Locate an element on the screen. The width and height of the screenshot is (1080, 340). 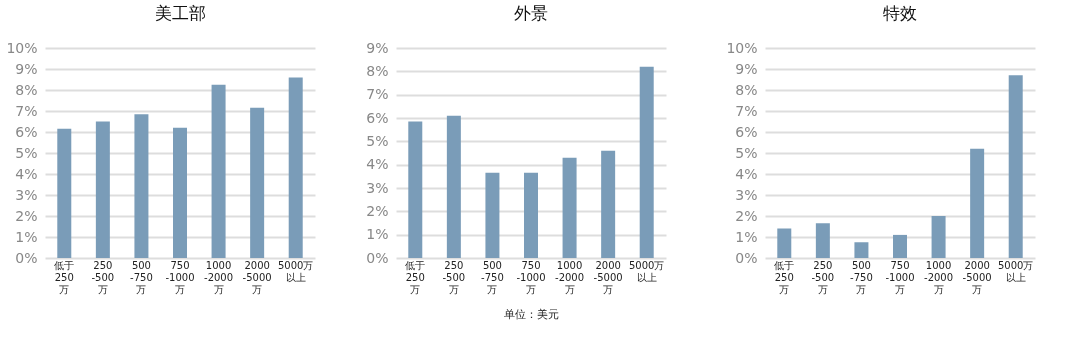
chart-title: 美工部 is located at coordinates (180, 13).